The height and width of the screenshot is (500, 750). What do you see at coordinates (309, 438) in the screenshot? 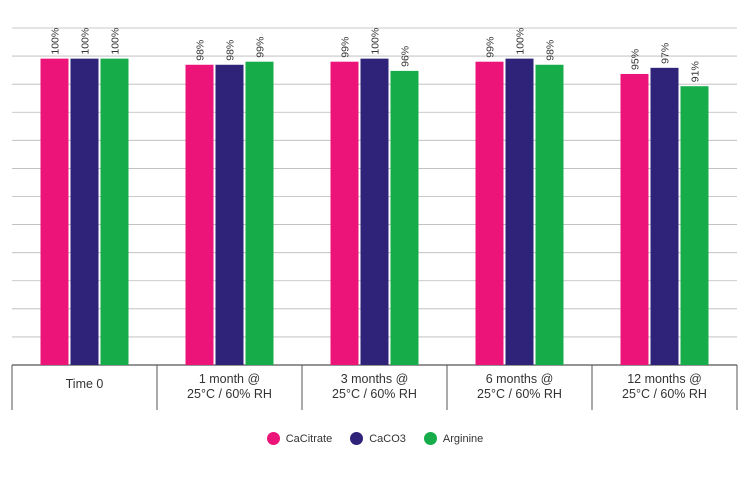
I see `legend-label: CaCitrate` at bounding box center [309, 438].